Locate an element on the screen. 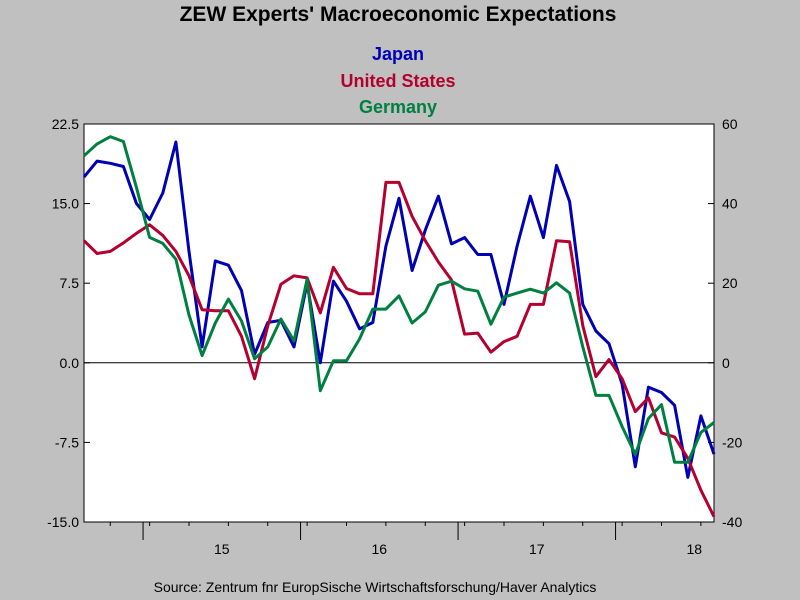 The width and height of the screenshot is (800, 600). left-tick-label: 22.5 is located at coordinates (65, 124).